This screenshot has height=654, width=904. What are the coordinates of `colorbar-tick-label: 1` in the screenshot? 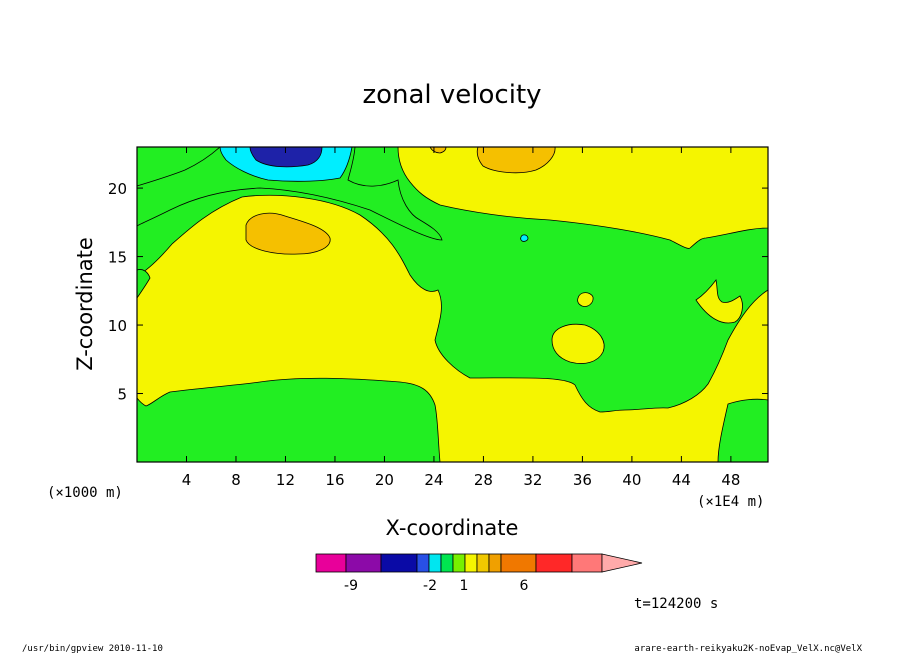 It's located at (464, 586).